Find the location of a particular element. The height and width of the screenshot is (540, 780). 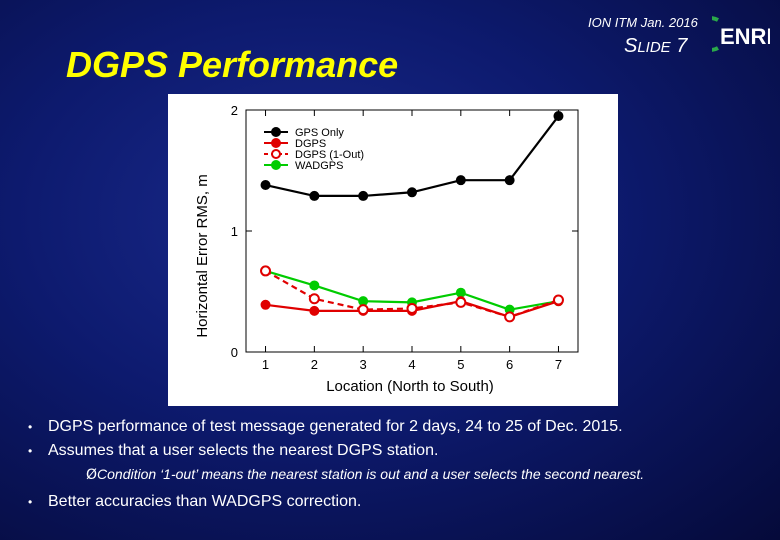

legend-label: DGPS (1-Out) is located at coordinates (329, 155).